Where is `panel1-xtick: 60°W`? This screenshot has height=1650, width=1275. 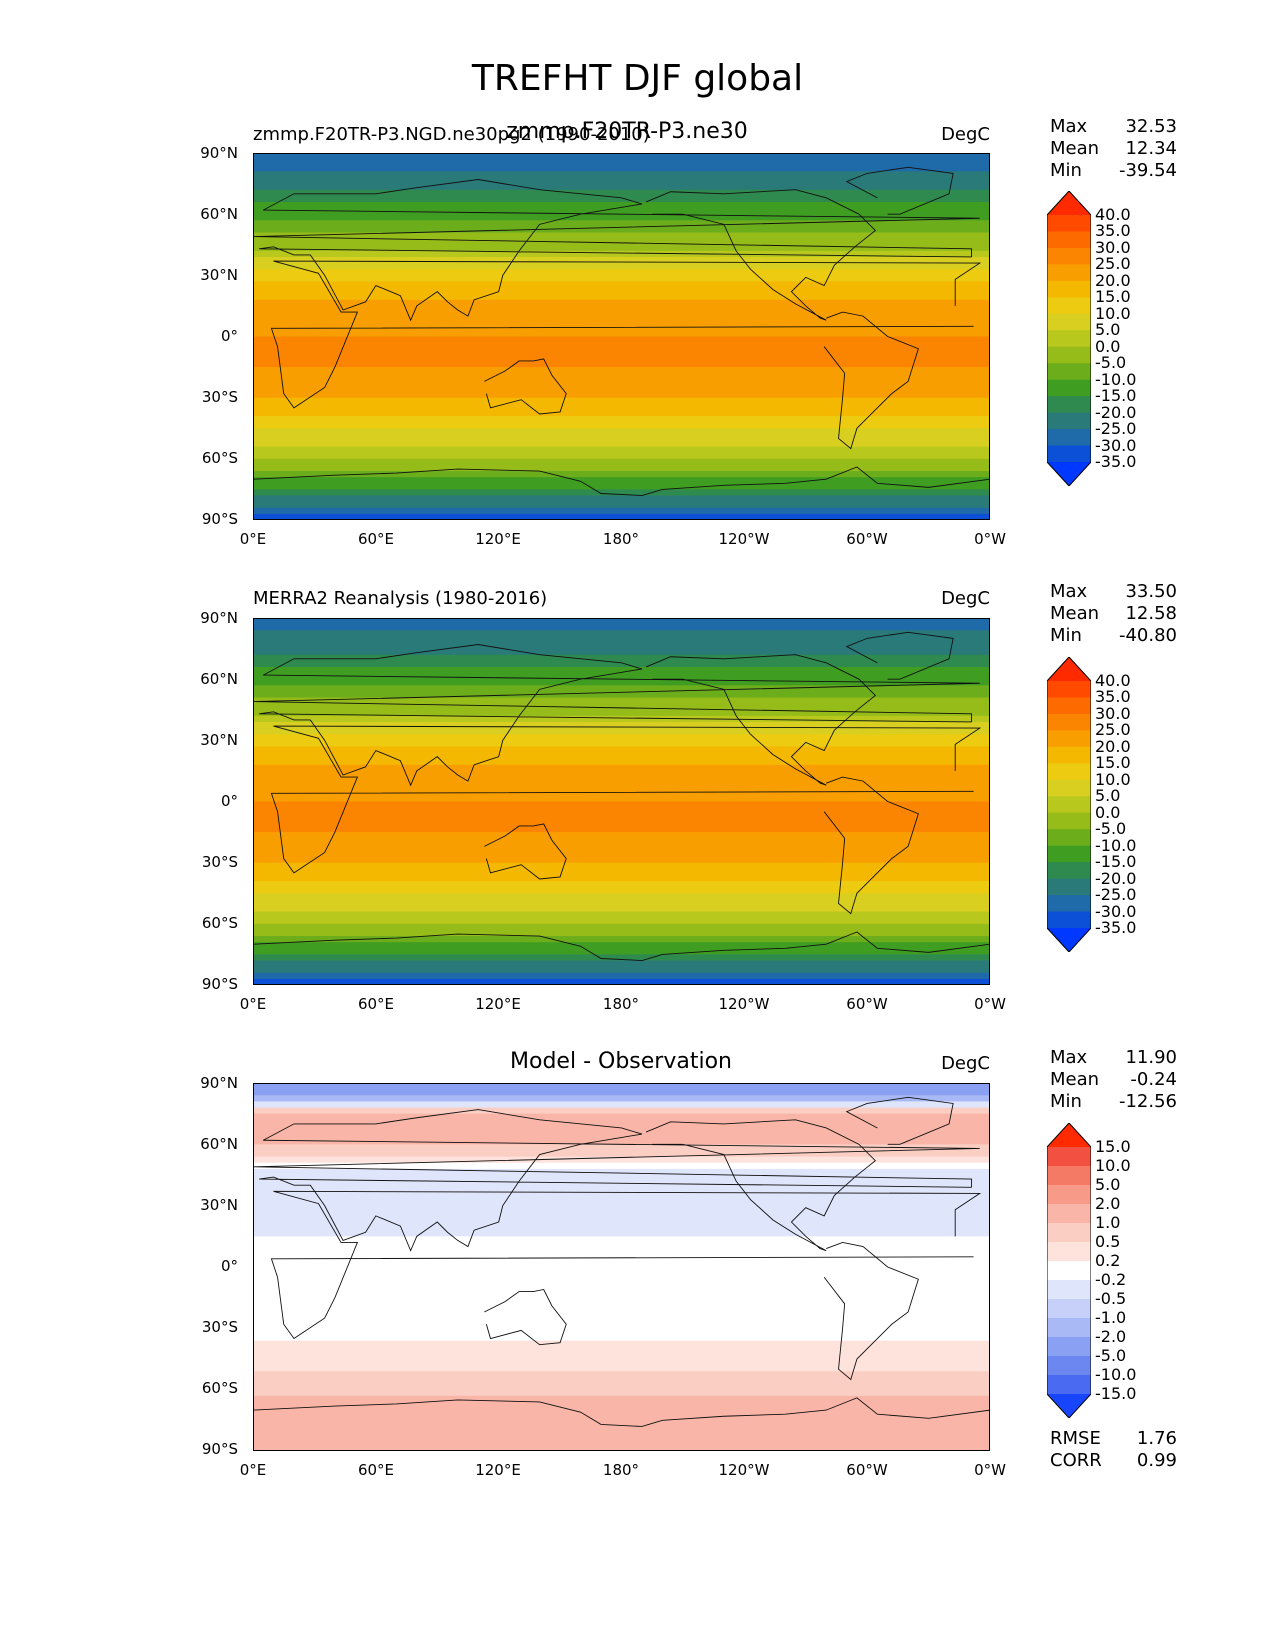 panel1-xtick: 60°W is located at coordinates (867, 539).